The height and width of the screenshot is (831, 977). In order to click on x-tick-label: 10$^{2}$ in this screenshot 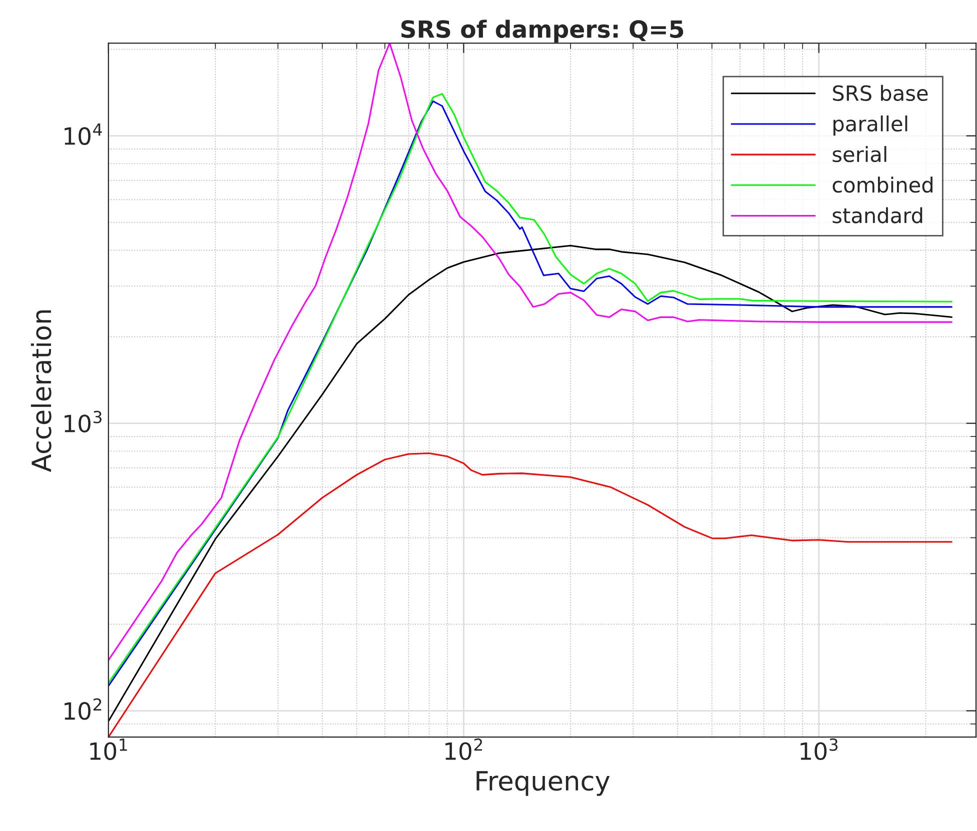, I will do `click(463, 749)`.